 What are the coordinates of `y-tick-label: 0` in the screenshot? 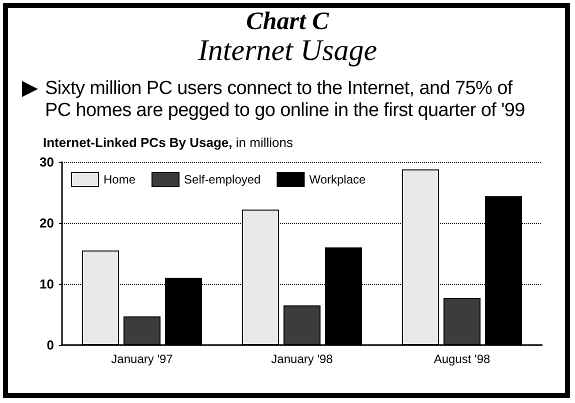 It's located at (50, 345).